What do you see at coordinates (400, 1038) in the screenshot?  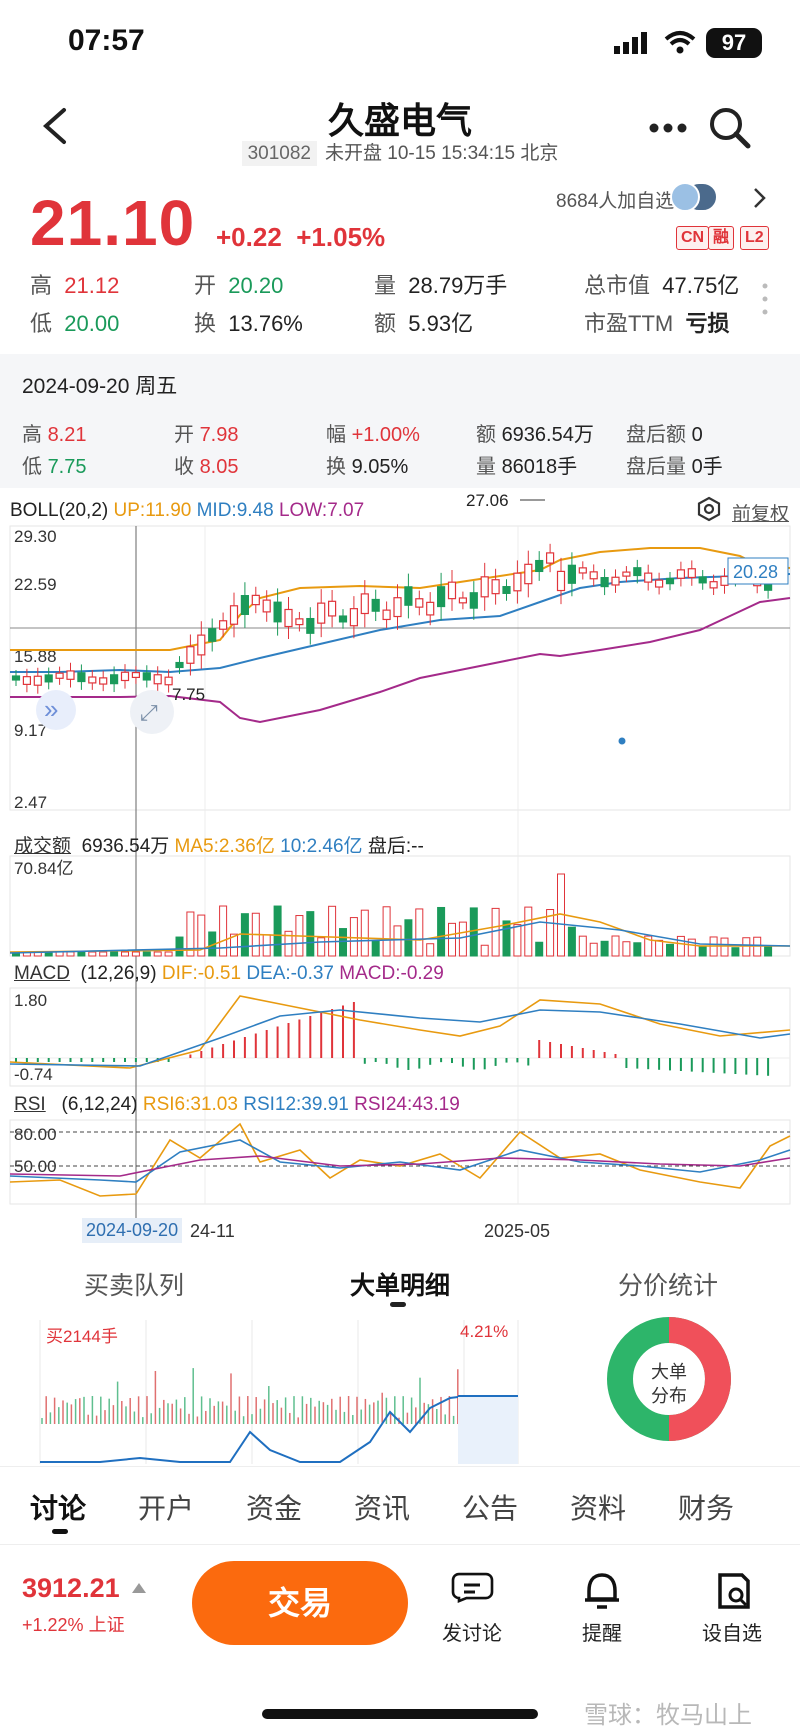 I see `macd-dea-line` at bounding box center [400, 1038].